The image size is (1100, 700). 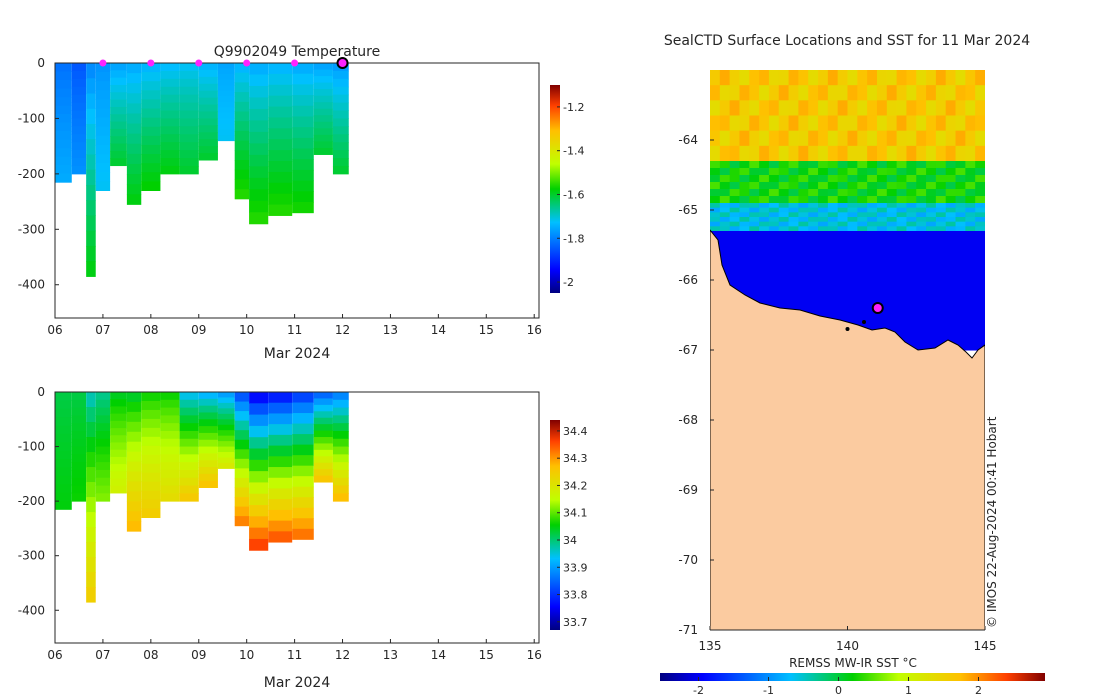 I want to click on map-y-tick-label: -71, so click(x=688, y=630).